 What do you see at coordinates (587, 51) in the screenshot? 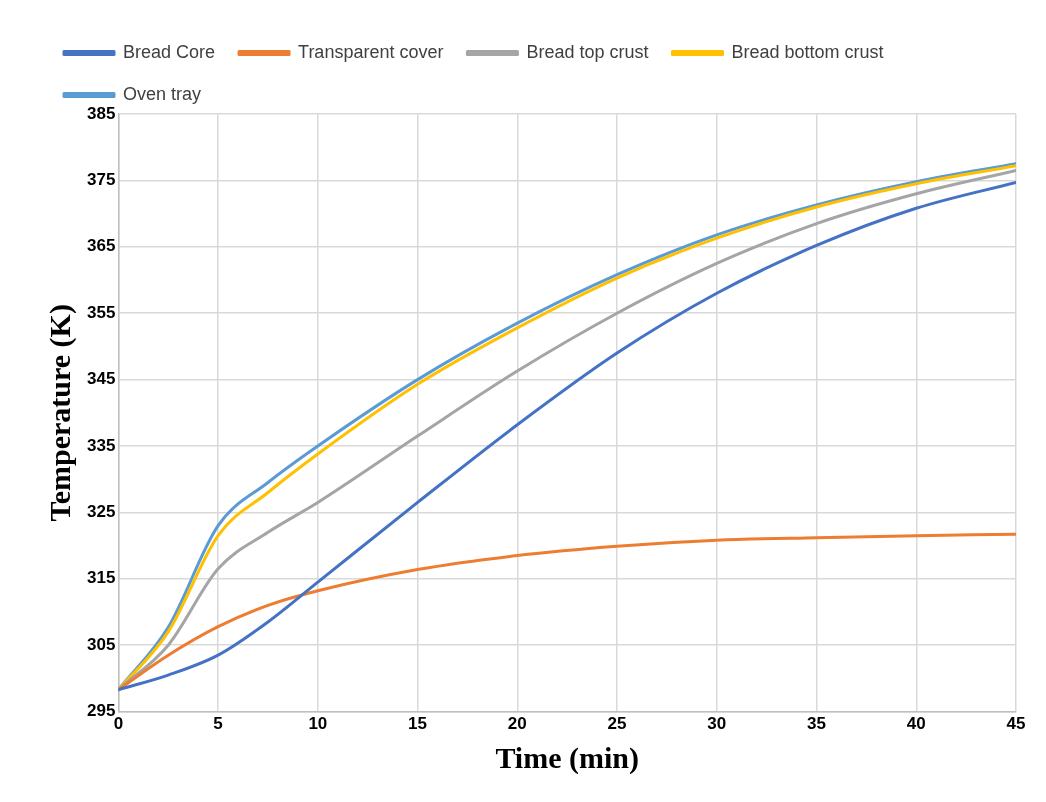
I see `legend-label: Bread top crust` at bounding box center [587, 51].